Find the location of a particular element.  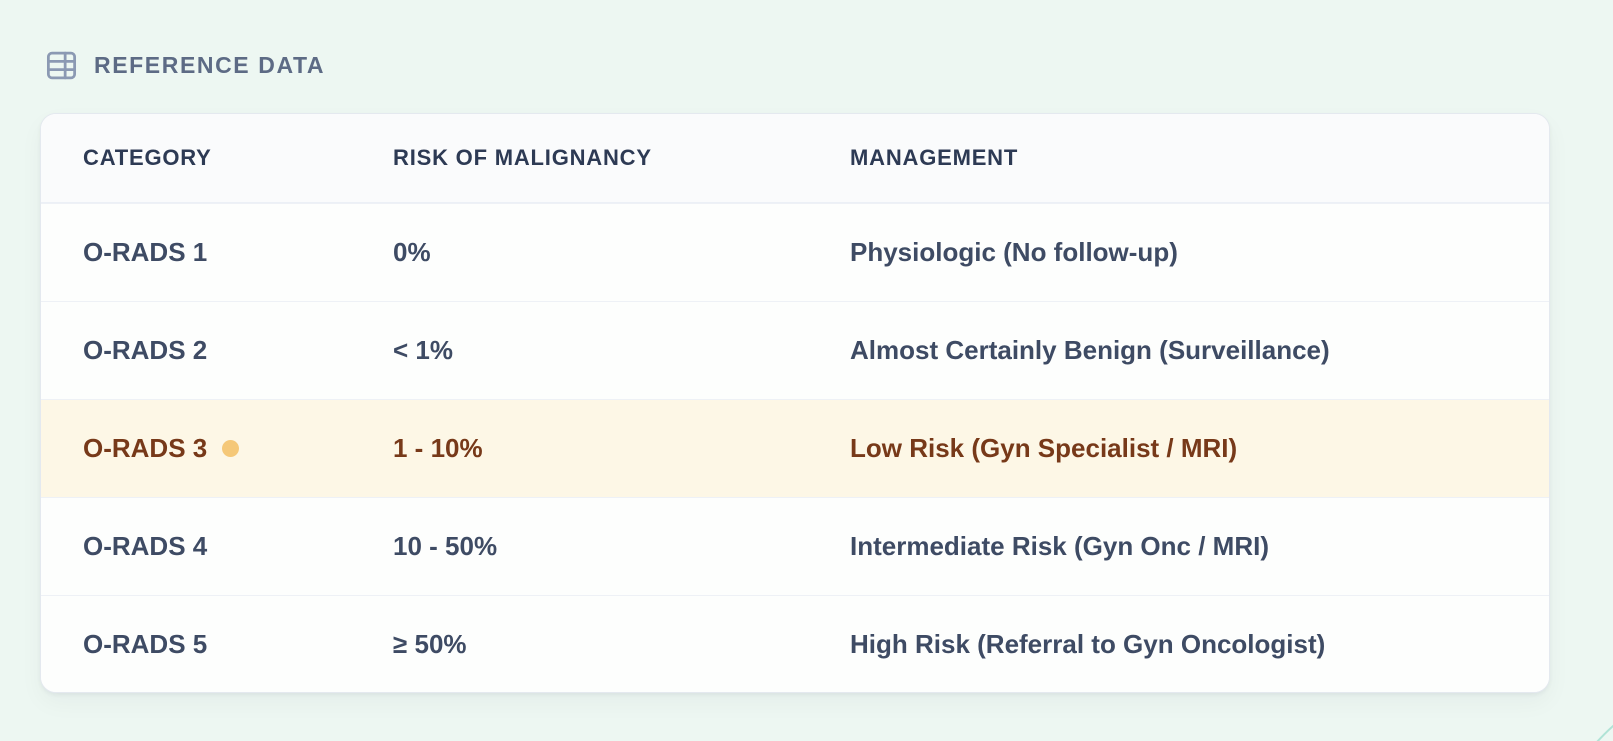

risk-cell: 1 - 10% is located at coordinates (438, 448).